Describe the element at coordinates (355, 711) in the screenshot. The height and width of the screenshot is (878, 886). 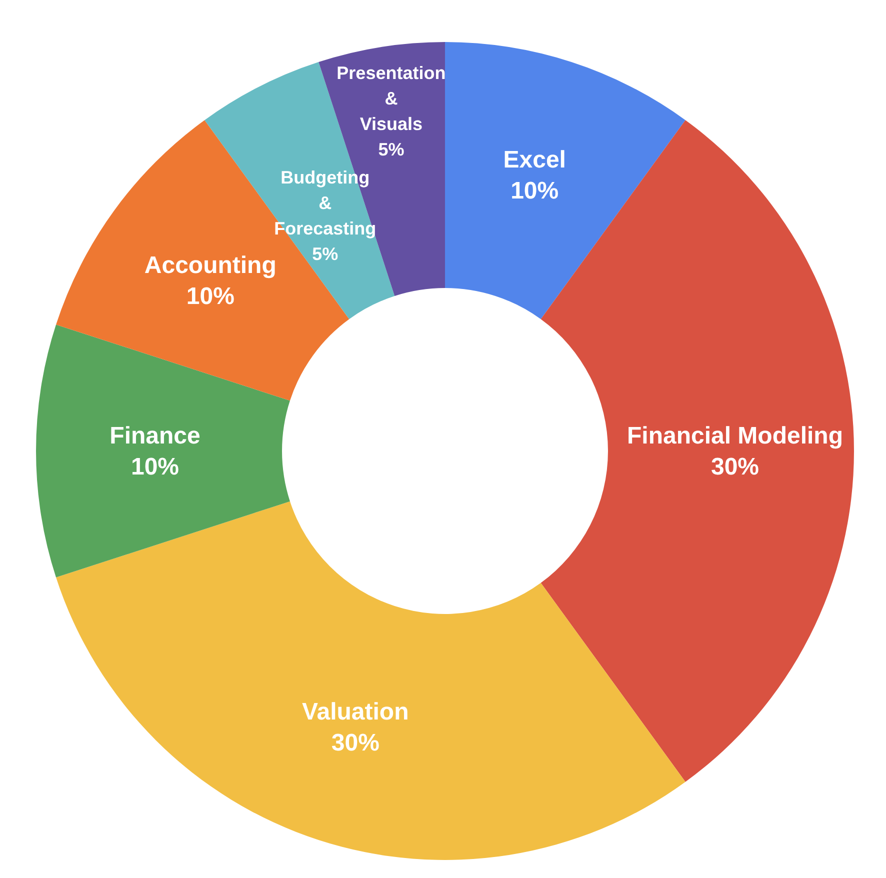
I see `slice-label: Valuation` at that location.